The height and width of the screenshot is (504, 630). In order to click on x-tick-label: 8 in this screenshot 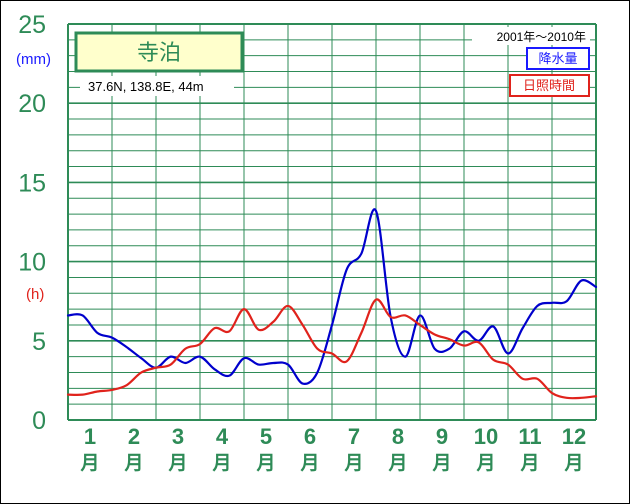, I will do `click(398, 436)`.